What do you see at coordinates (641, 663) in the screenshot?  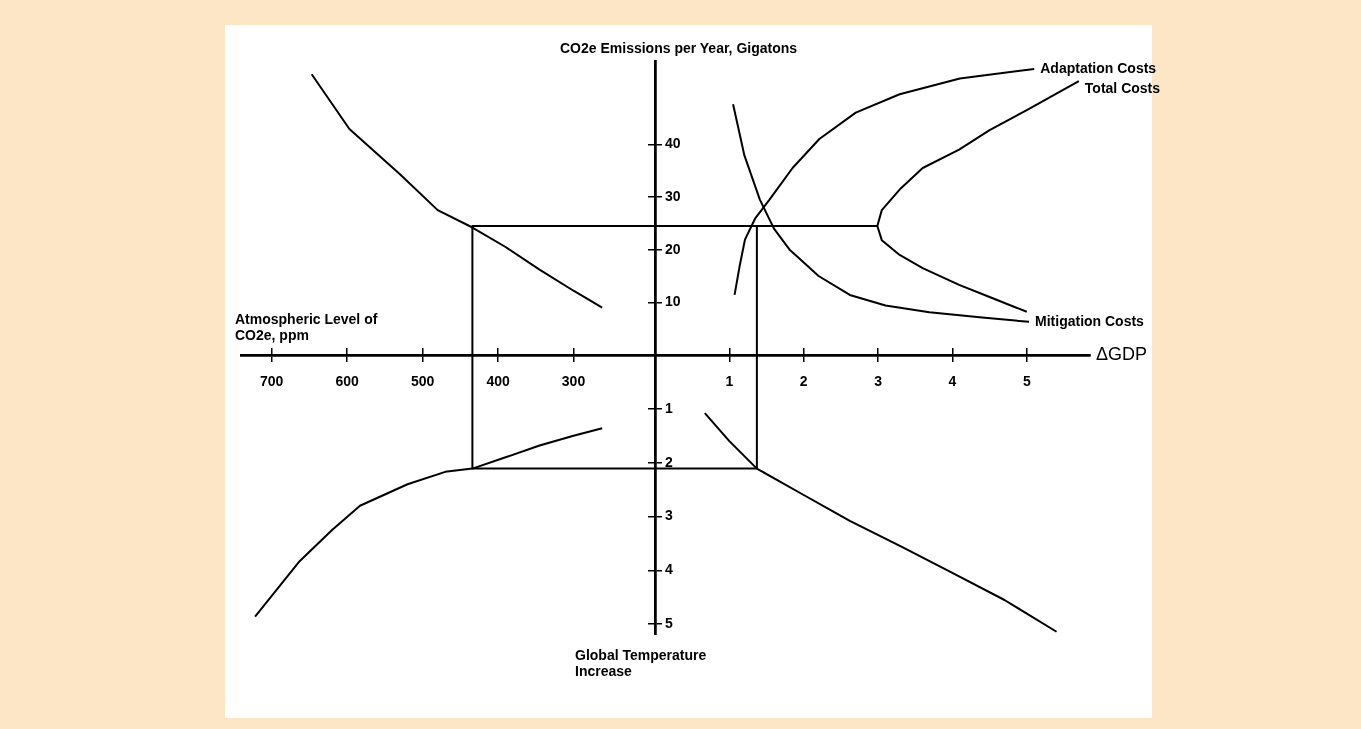 I see `y-axis-title: Global Temperature Increase` at bounding box center [641, 663].